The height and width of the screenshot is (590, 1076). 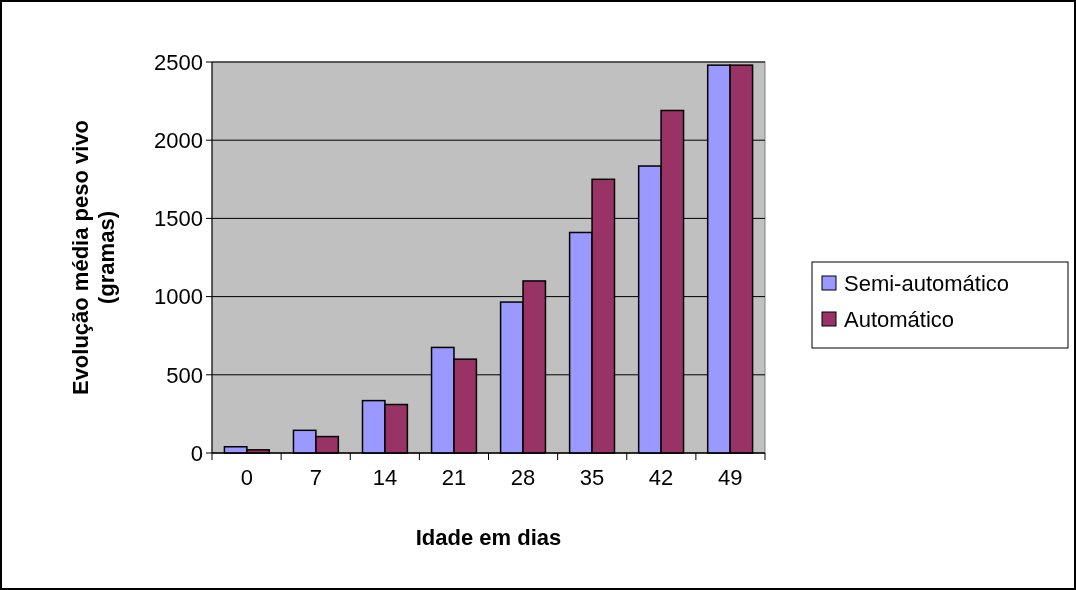 I want to click on x-tick-label: 0, so click(x=246, y=477).